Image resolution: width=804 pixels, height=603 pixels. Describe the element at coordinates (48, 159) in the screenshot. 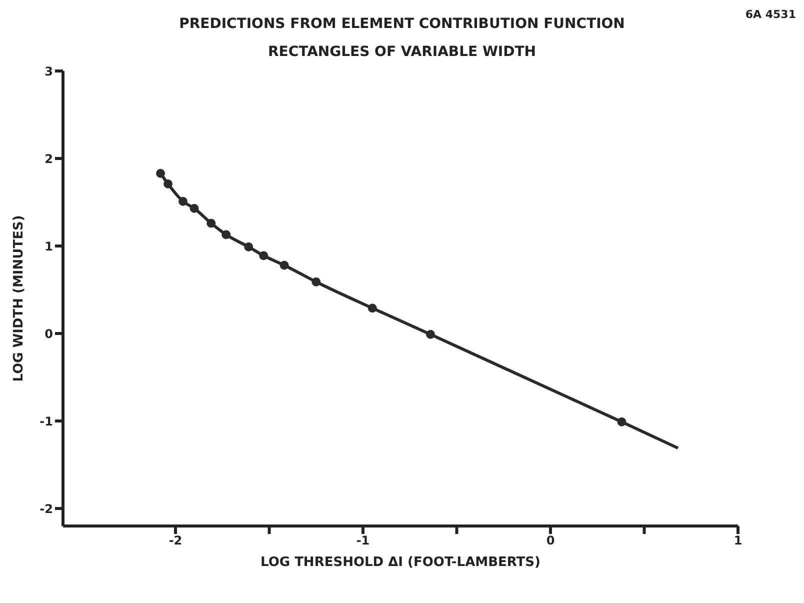

I see `y-tick-label: 2` at that location.